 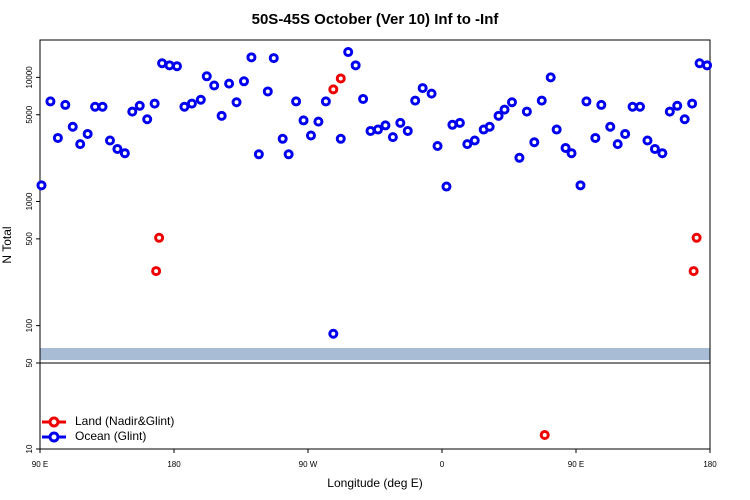 I want to click on chart-title: 50S-45S October (Ver 10) Inf to -Inf, so click(x=376, y=19).